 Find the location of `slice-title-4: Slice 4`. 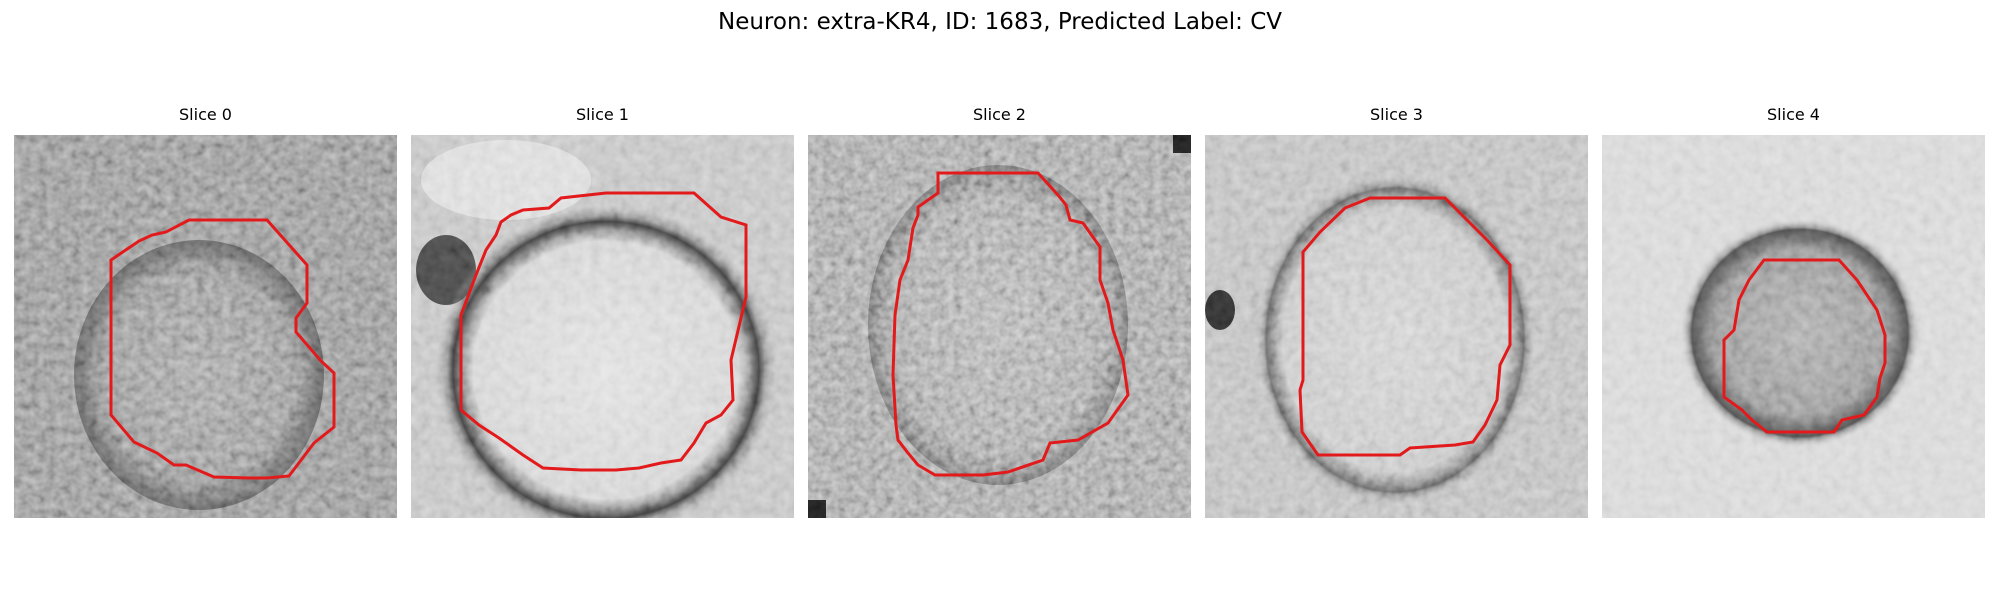

slice-title-4: Slice 4 is located at coordinates (1793, 114).